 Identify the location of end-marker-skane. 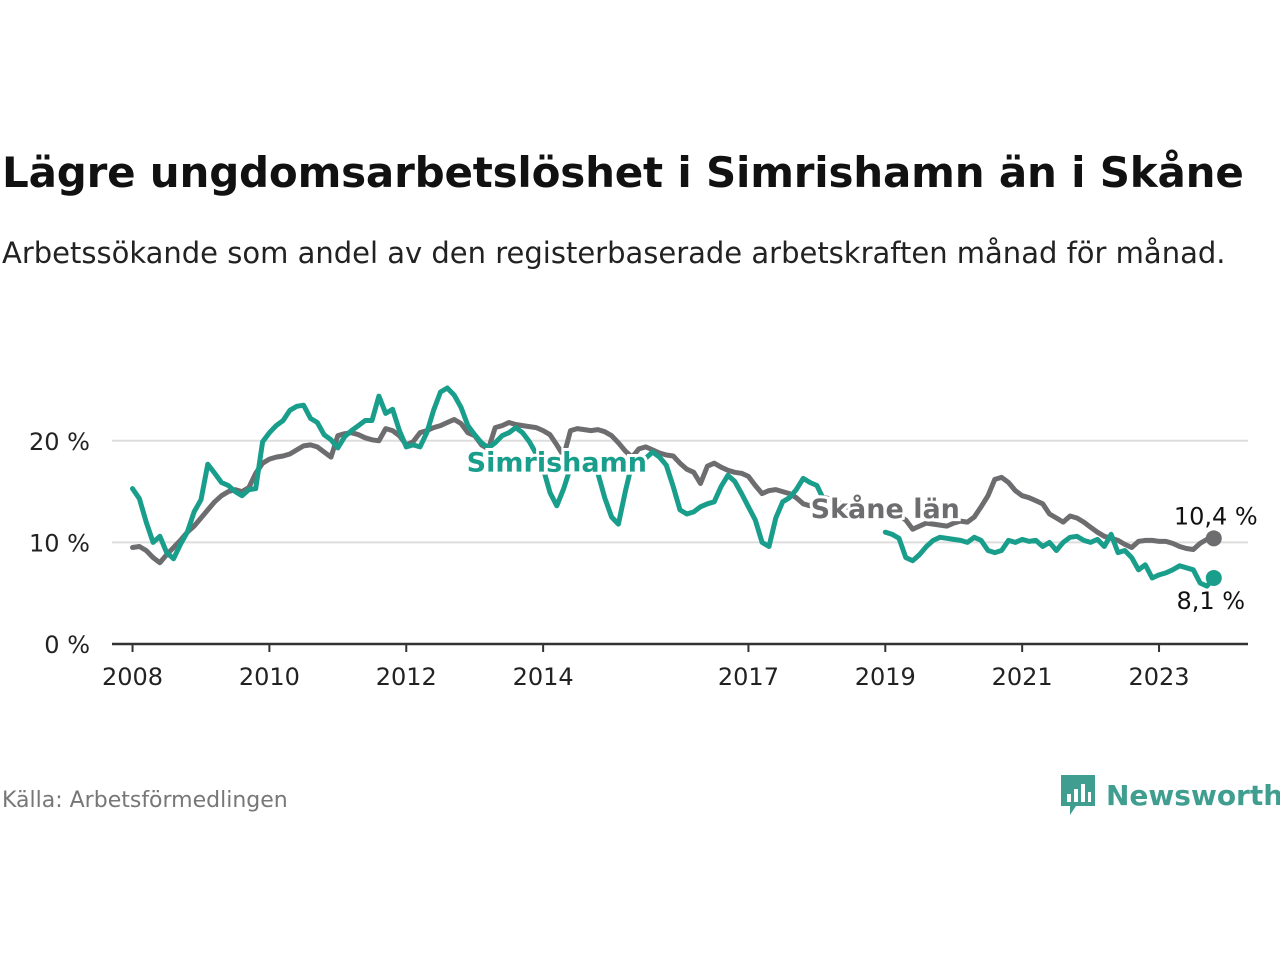
(1213, 538).